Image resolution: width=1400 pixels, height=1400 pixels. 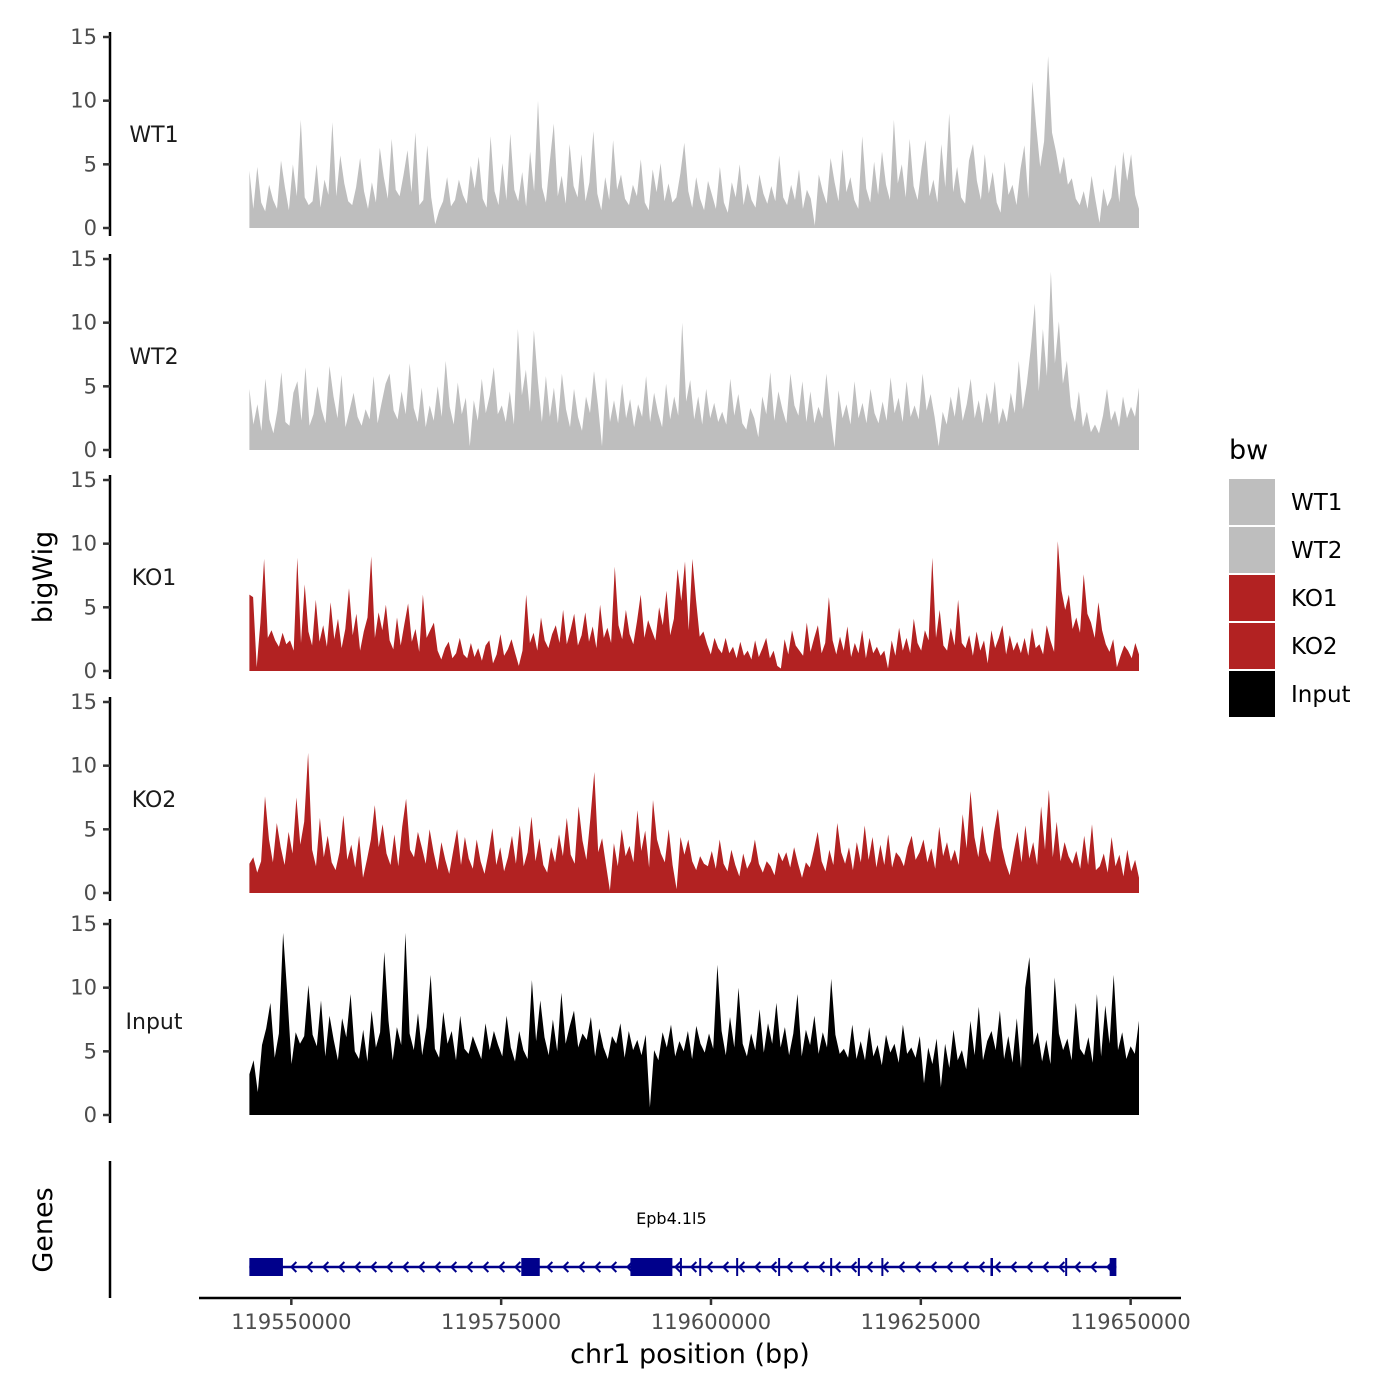 I want to click on legend-label-ko2: KO2, so click(x=1314, y=647).